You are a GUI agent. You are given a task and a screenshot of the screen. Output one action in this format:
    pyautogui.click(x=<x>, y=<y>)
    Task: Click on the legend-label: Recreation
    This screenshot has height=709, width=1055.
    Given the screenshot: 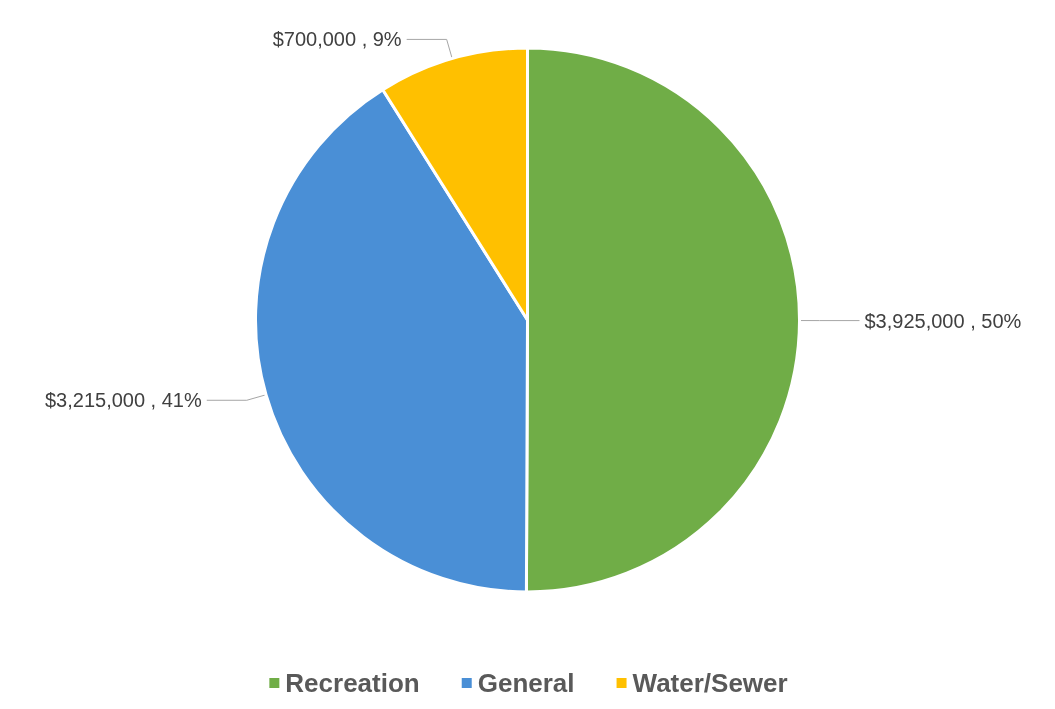 What is the action you would take?
    pyautogui.click(x=352, y=683)
    